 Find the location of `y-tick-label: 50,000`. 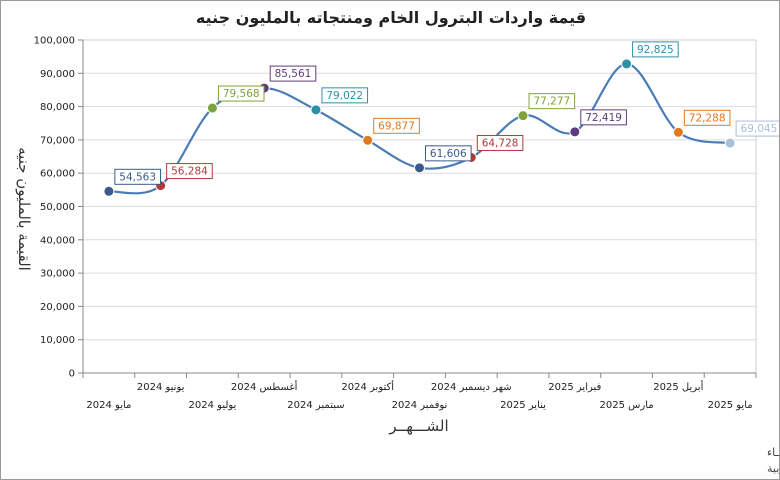

y-tick-label: 50,000 is located at coordinates (57, 207).